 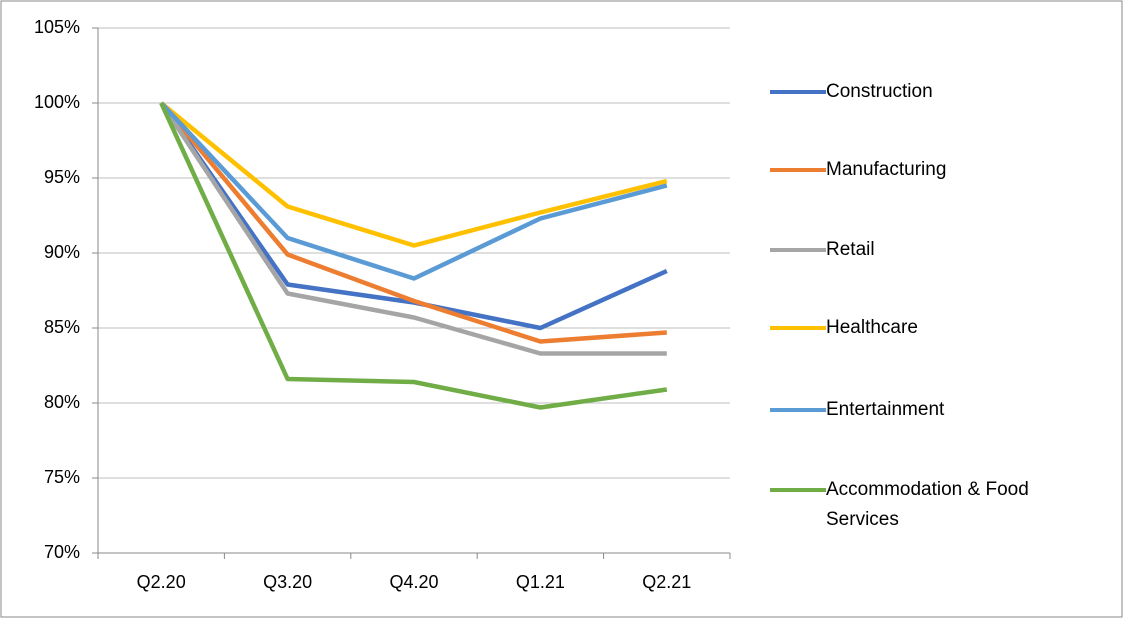 I want to click on legend-label: Accommodation & Food Services, so click(x=927, y=504).